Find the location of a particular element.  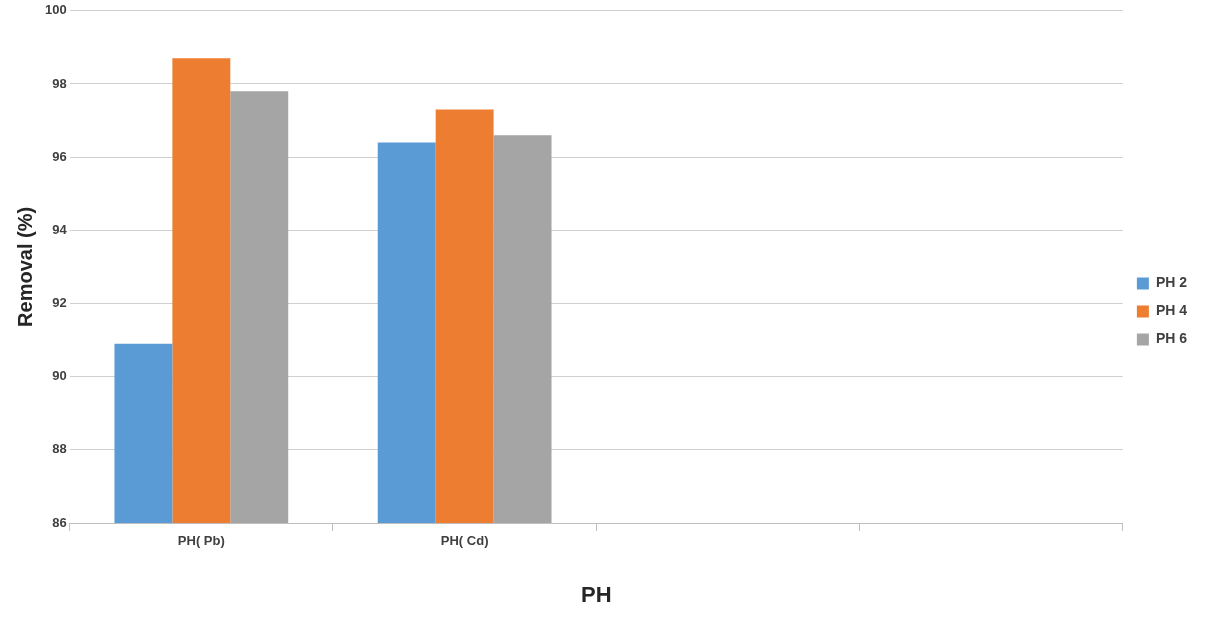

y-tick-label: 98 is located at coordinates (59, 83).